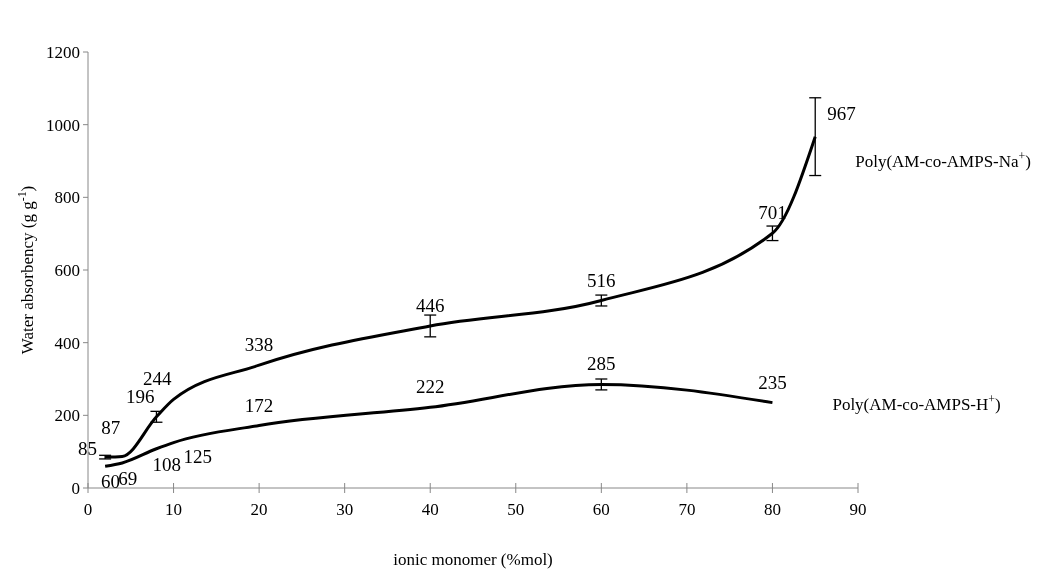 The image size is (1053, 581). I want to click on data-label: 285, so click(601, 364).